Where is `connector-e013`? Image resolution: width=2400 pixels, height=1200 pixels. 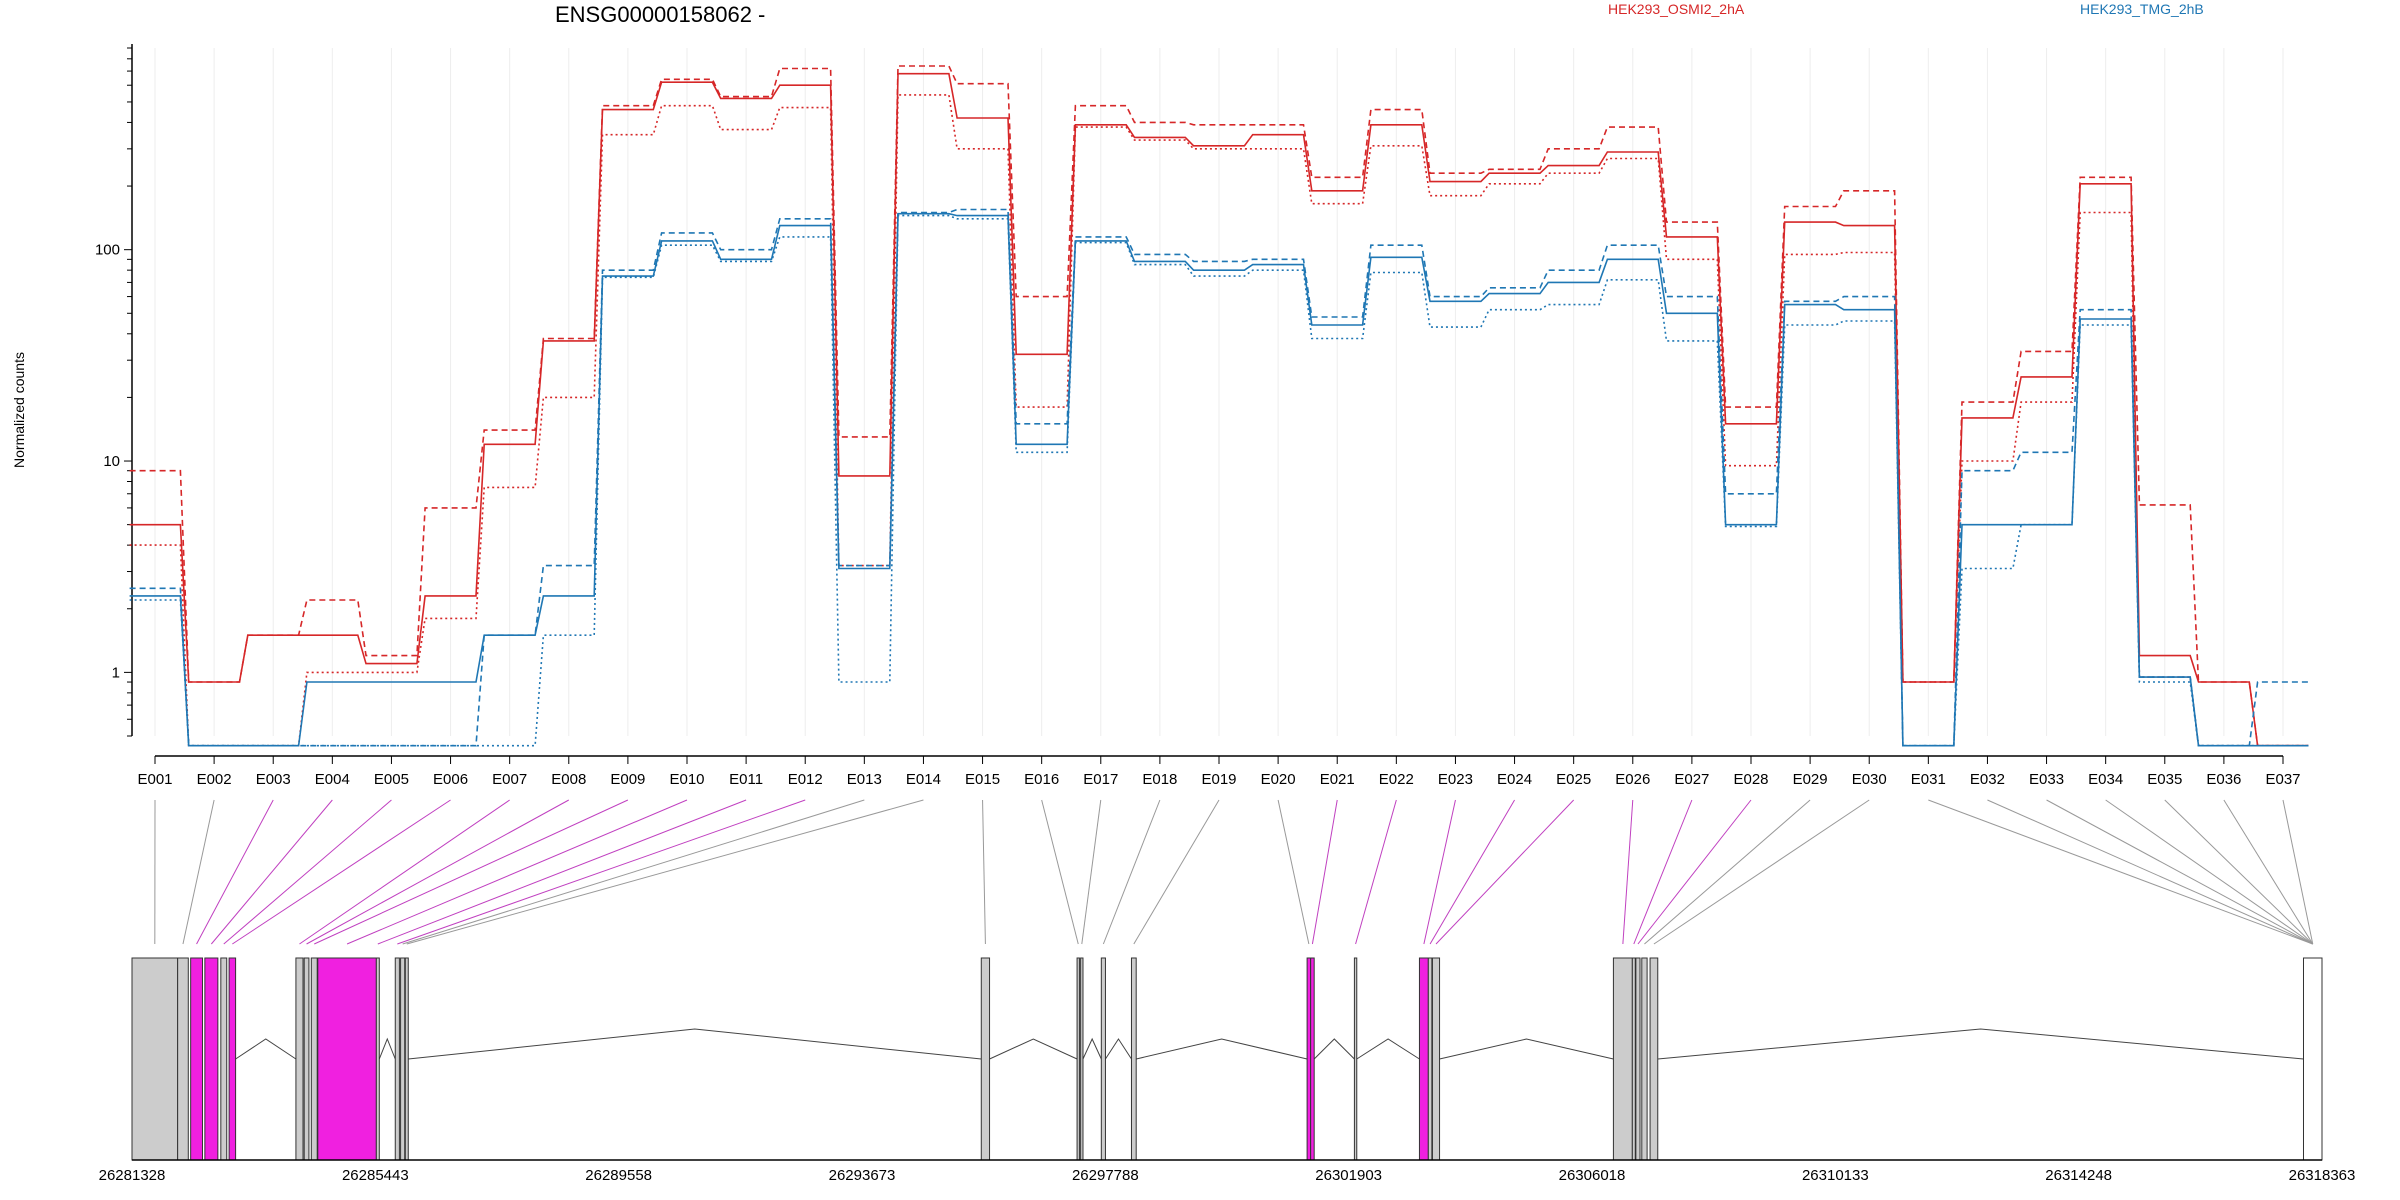 connector-e013 is located at coordinates (633, 872).